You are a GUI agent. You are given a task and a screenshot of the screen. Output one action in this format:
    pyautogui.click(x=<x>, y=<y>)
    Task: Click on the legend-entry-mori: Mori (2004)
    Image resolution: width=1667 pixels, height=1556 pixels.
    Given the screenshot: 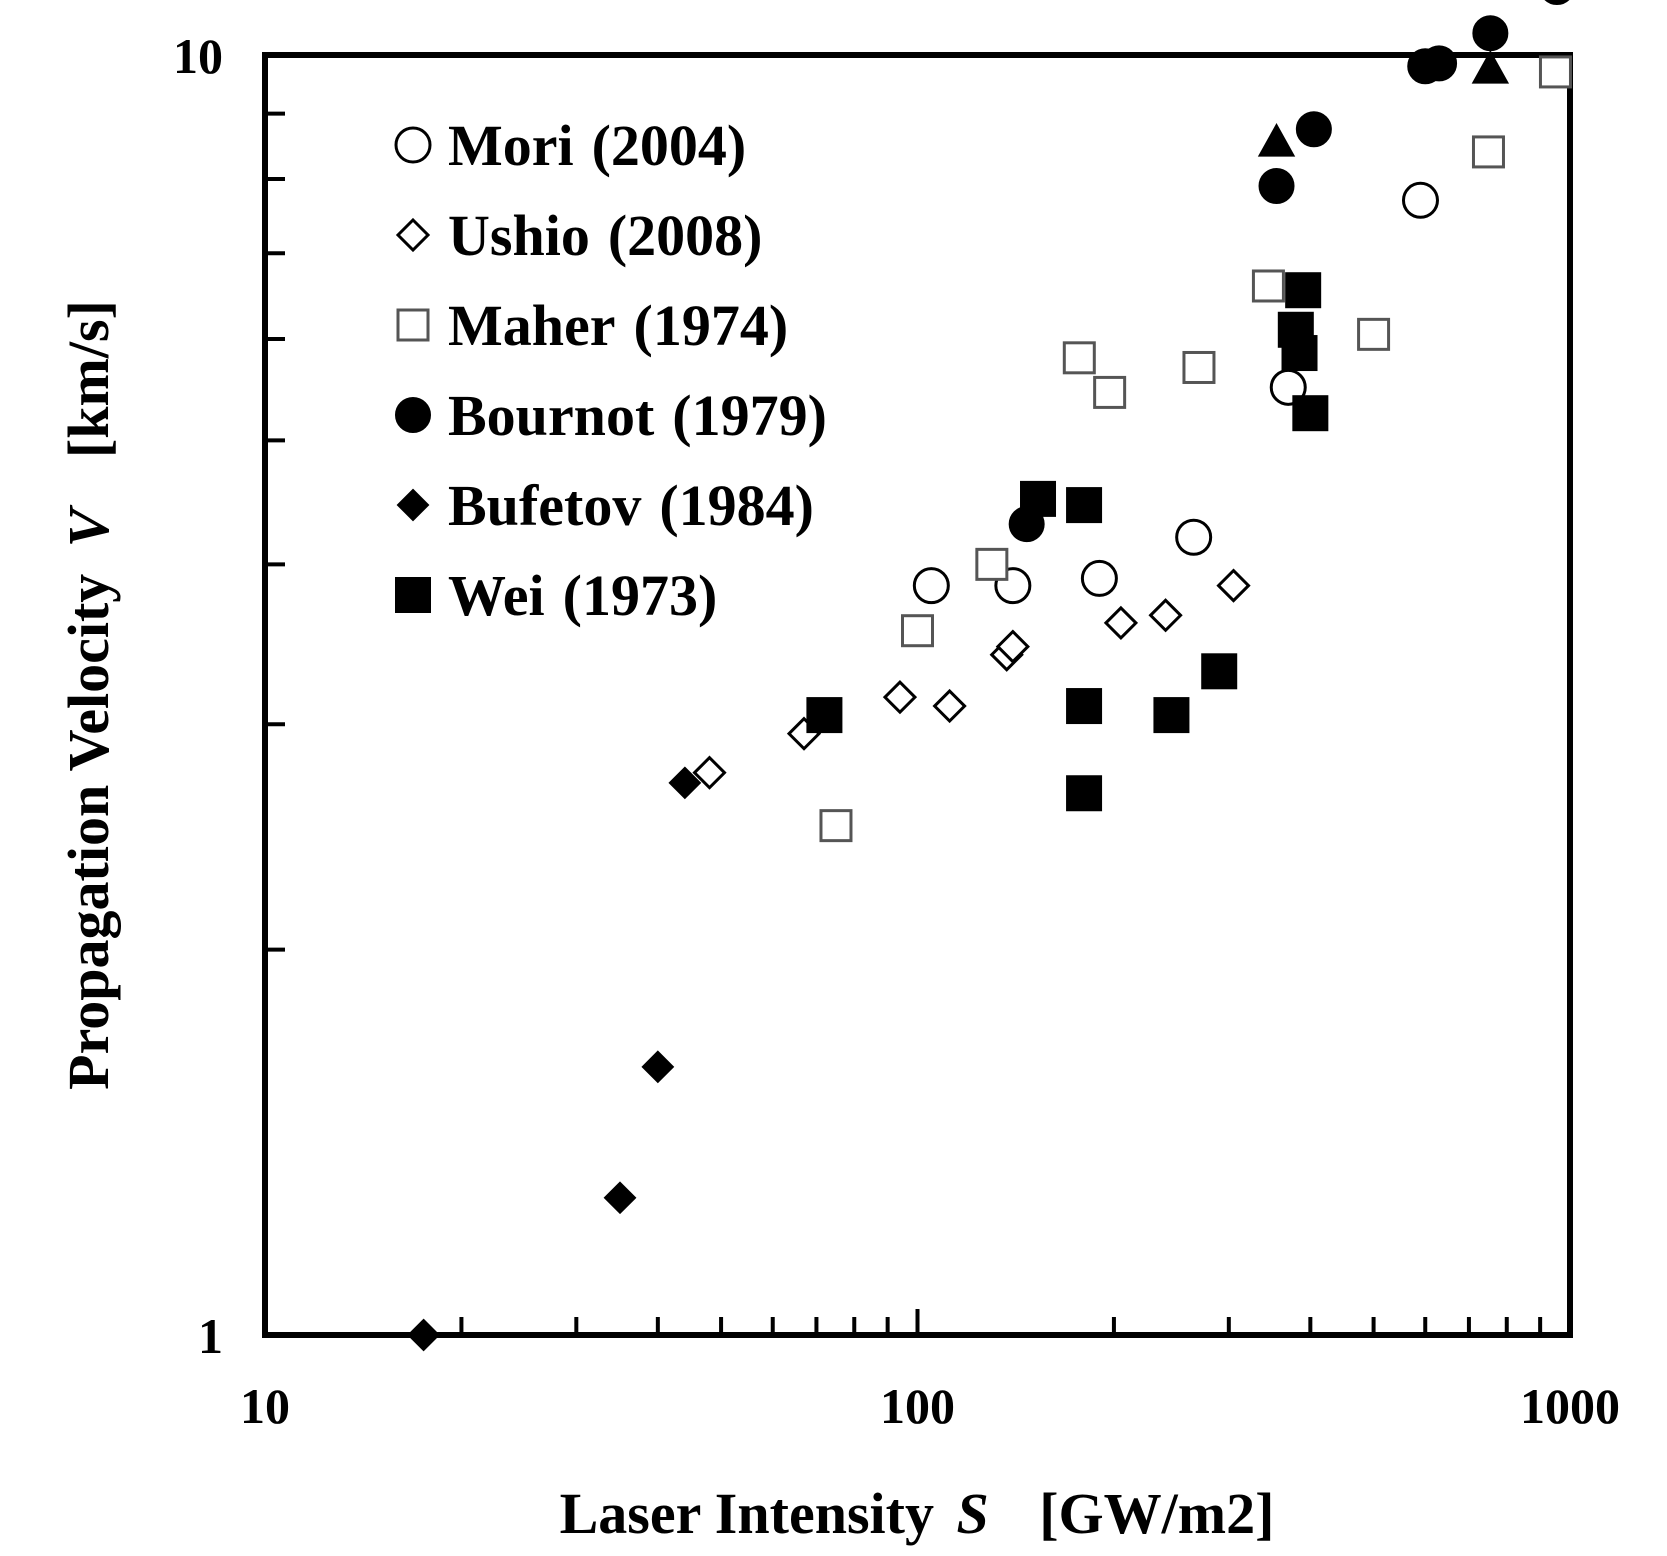 What is the action you would take?
    pyautogui.click(x=570, y=145)
    